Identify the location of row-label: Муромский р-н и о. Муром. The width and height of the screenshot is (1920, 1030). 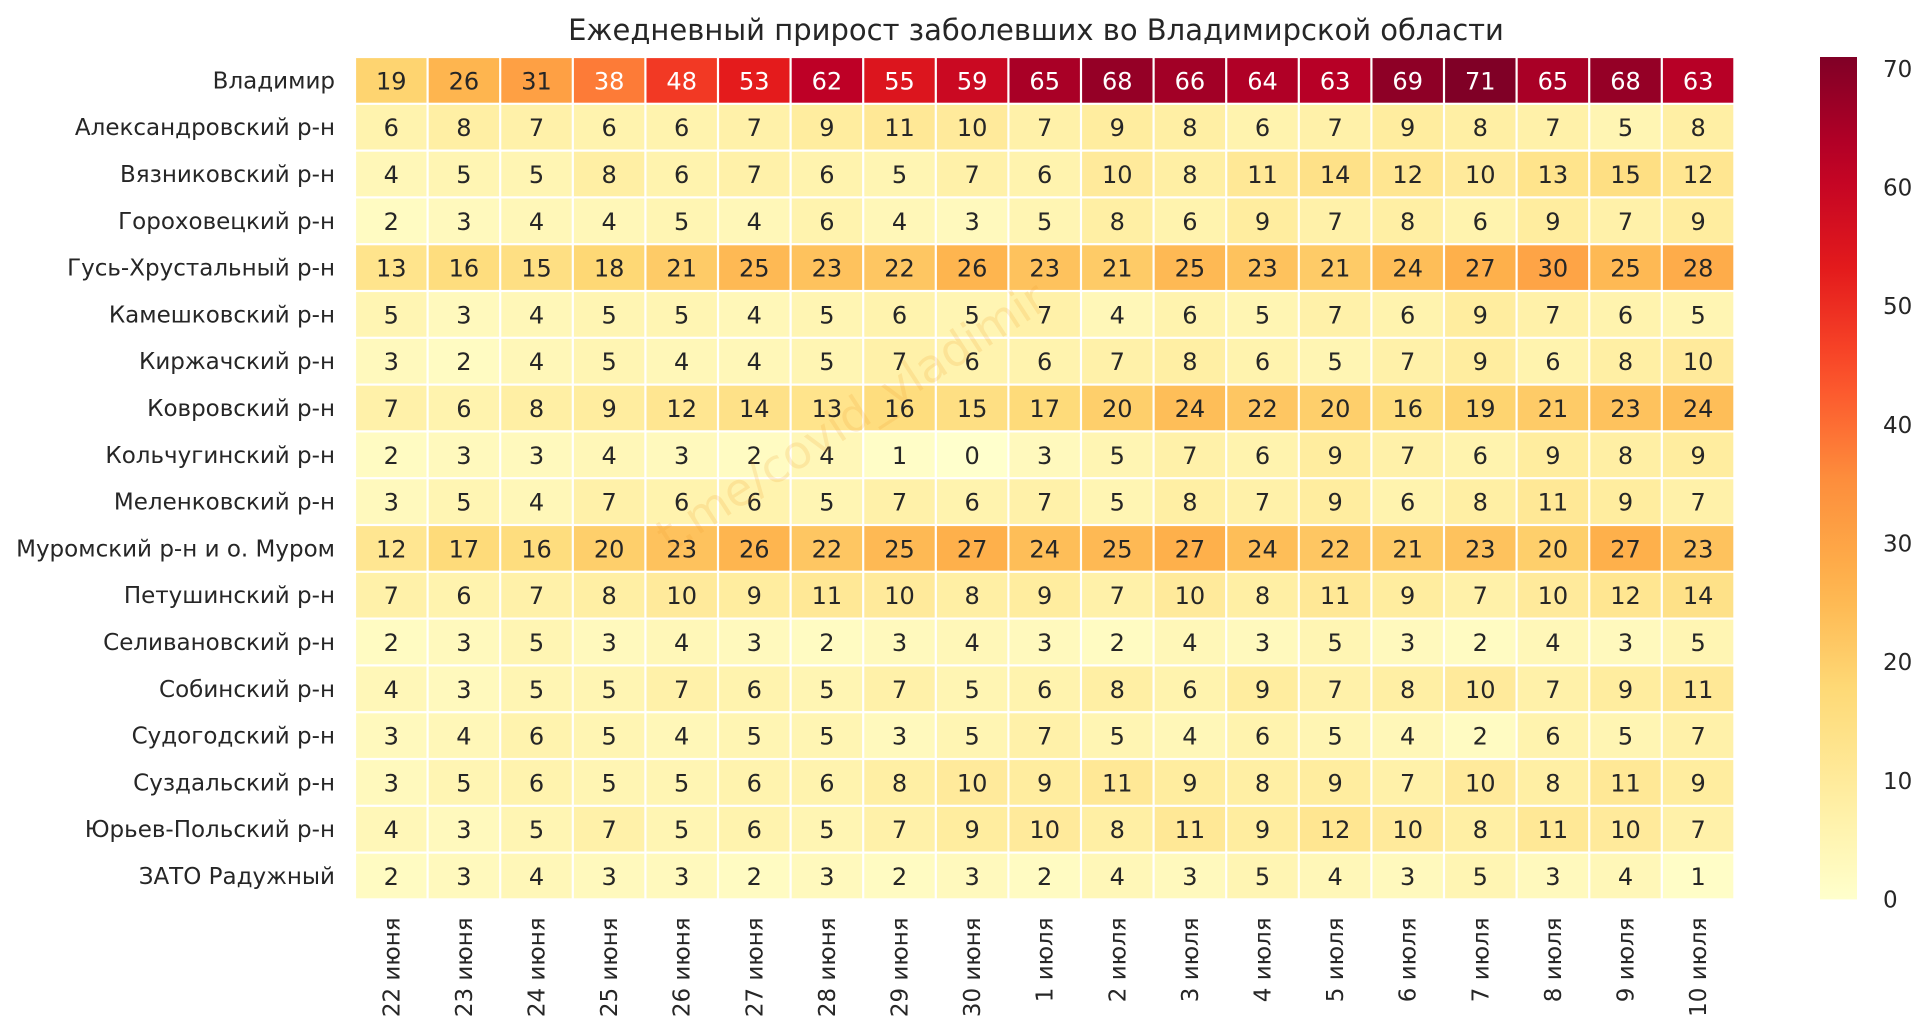
(175, 549).